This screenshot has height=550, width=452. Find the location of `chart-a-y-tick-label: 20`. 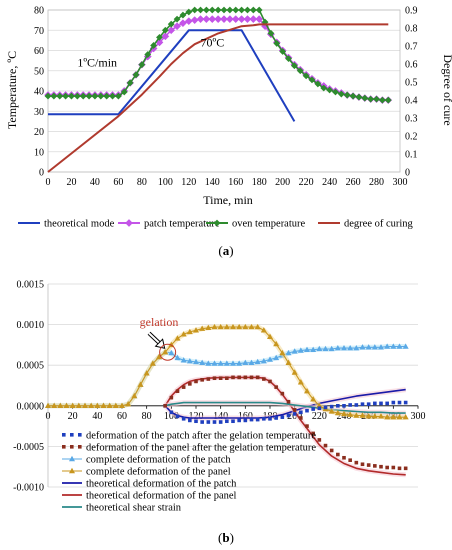

chart-a-y-tick-label: 20 is located at coordinates (39, 132).